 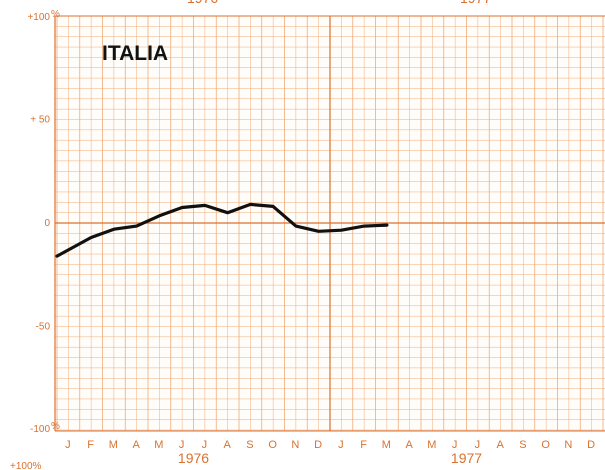 I want to click on y-tick-label: 0, so click(x=47, y=223).